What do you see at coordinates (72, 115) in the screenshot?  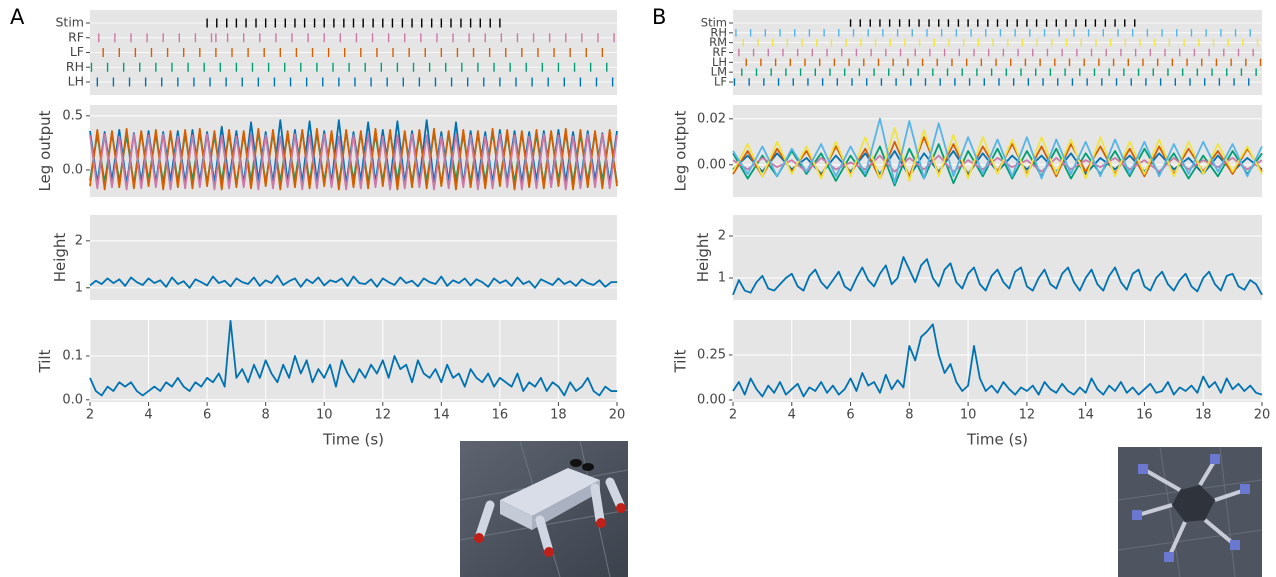 I see `y-tick-label: 0.5` at bounding box center [72, 115].